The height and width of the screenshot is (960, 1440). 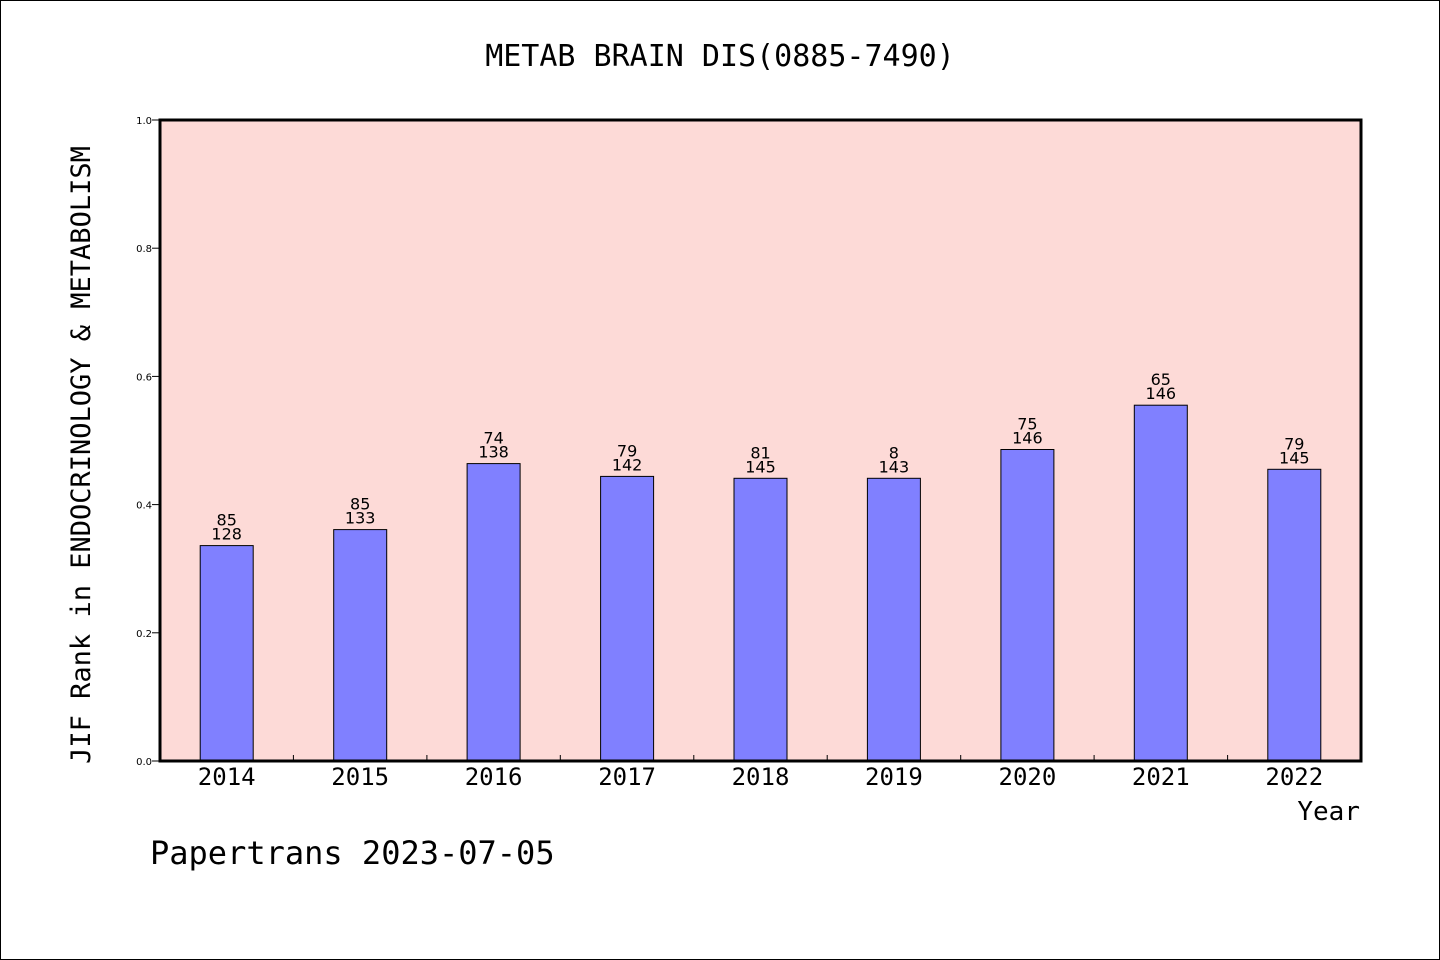 What do you see at coordinates (226, 534) in the screenshot?
I see `total-label-2014: 128` at bounding box center [226, 534].